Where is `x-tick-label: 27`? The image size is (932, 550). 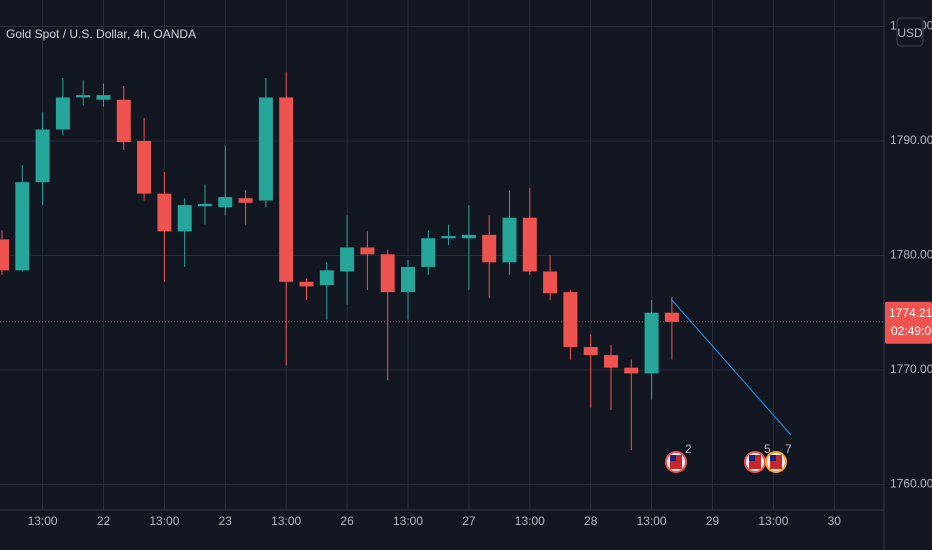 x-tick-label: 27 is located at coordinates (469, 521).